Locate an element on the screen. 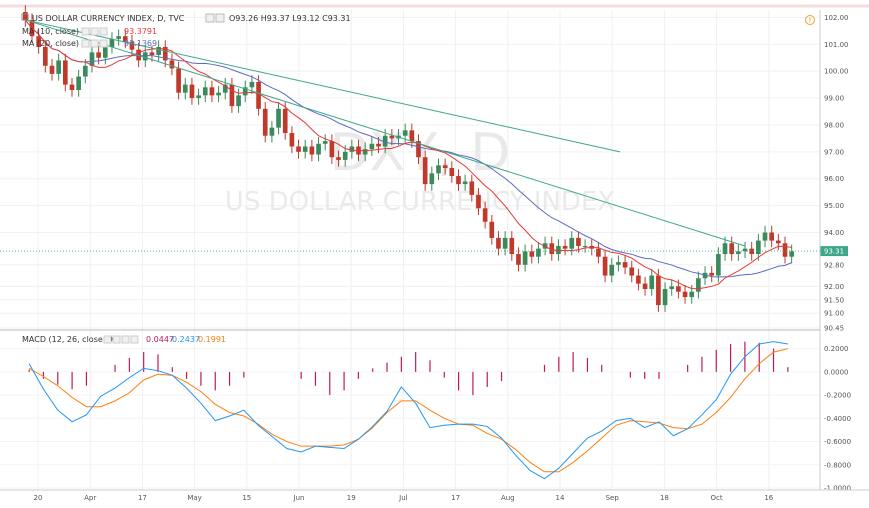 This screenshot has width=869, height=508. price-tick-label: 91.00 is located at coordinates (834, 314).